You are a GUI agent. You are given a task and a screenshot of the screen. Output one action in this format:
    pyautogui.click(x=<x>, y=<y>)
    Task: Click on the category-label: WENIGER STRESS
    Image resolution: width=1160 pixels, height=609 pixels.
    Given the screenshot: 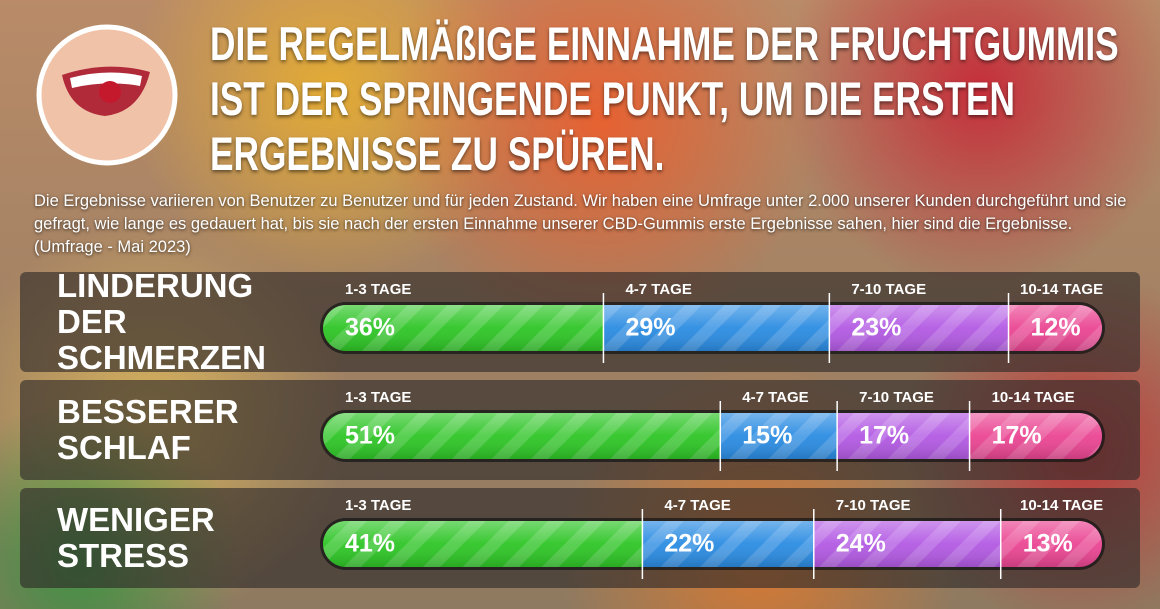 What is the action you would take?
    pyautogui.click(x=136, y=537)
    